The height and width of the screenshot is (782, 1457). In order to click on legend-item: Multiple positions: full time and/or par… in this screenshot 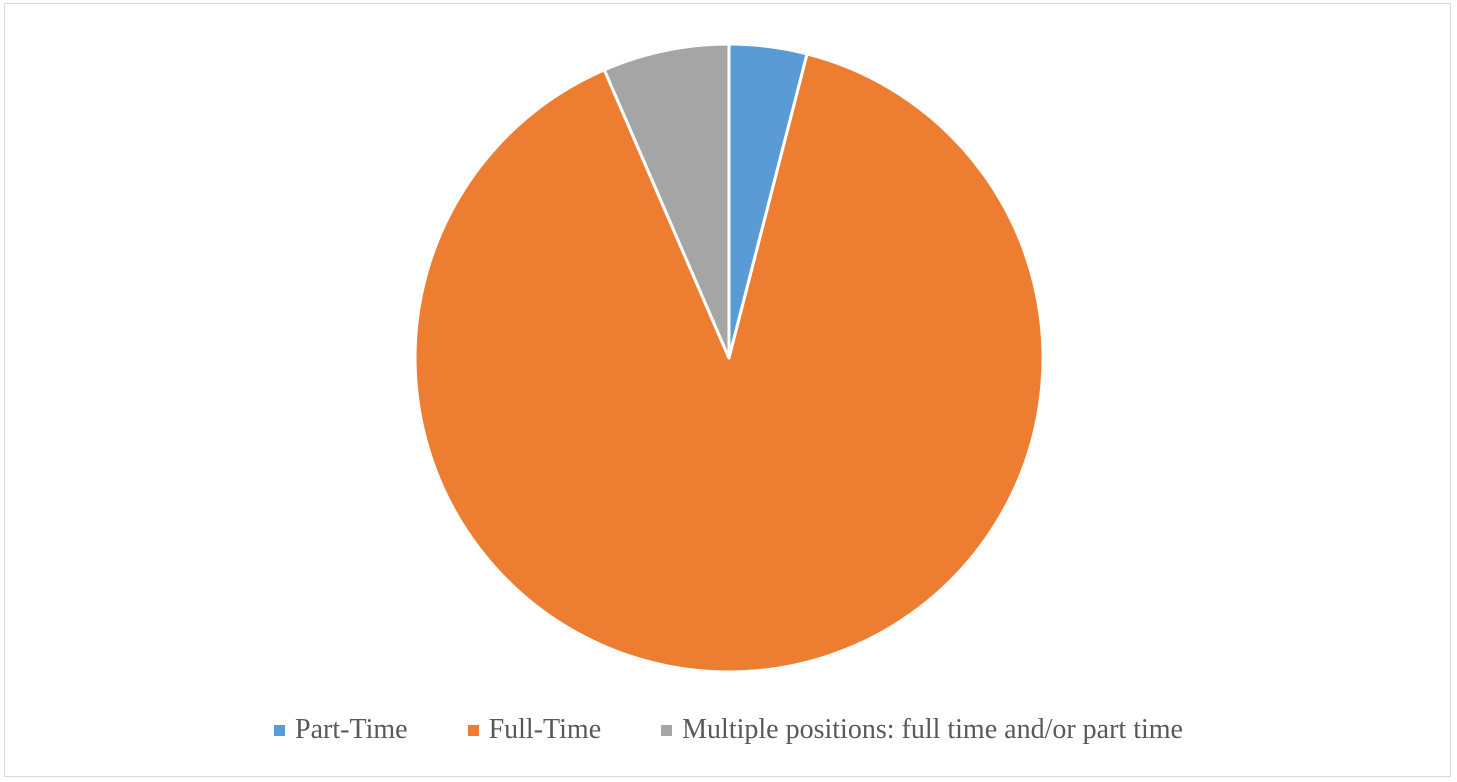, I will do `click(922, 730)`.